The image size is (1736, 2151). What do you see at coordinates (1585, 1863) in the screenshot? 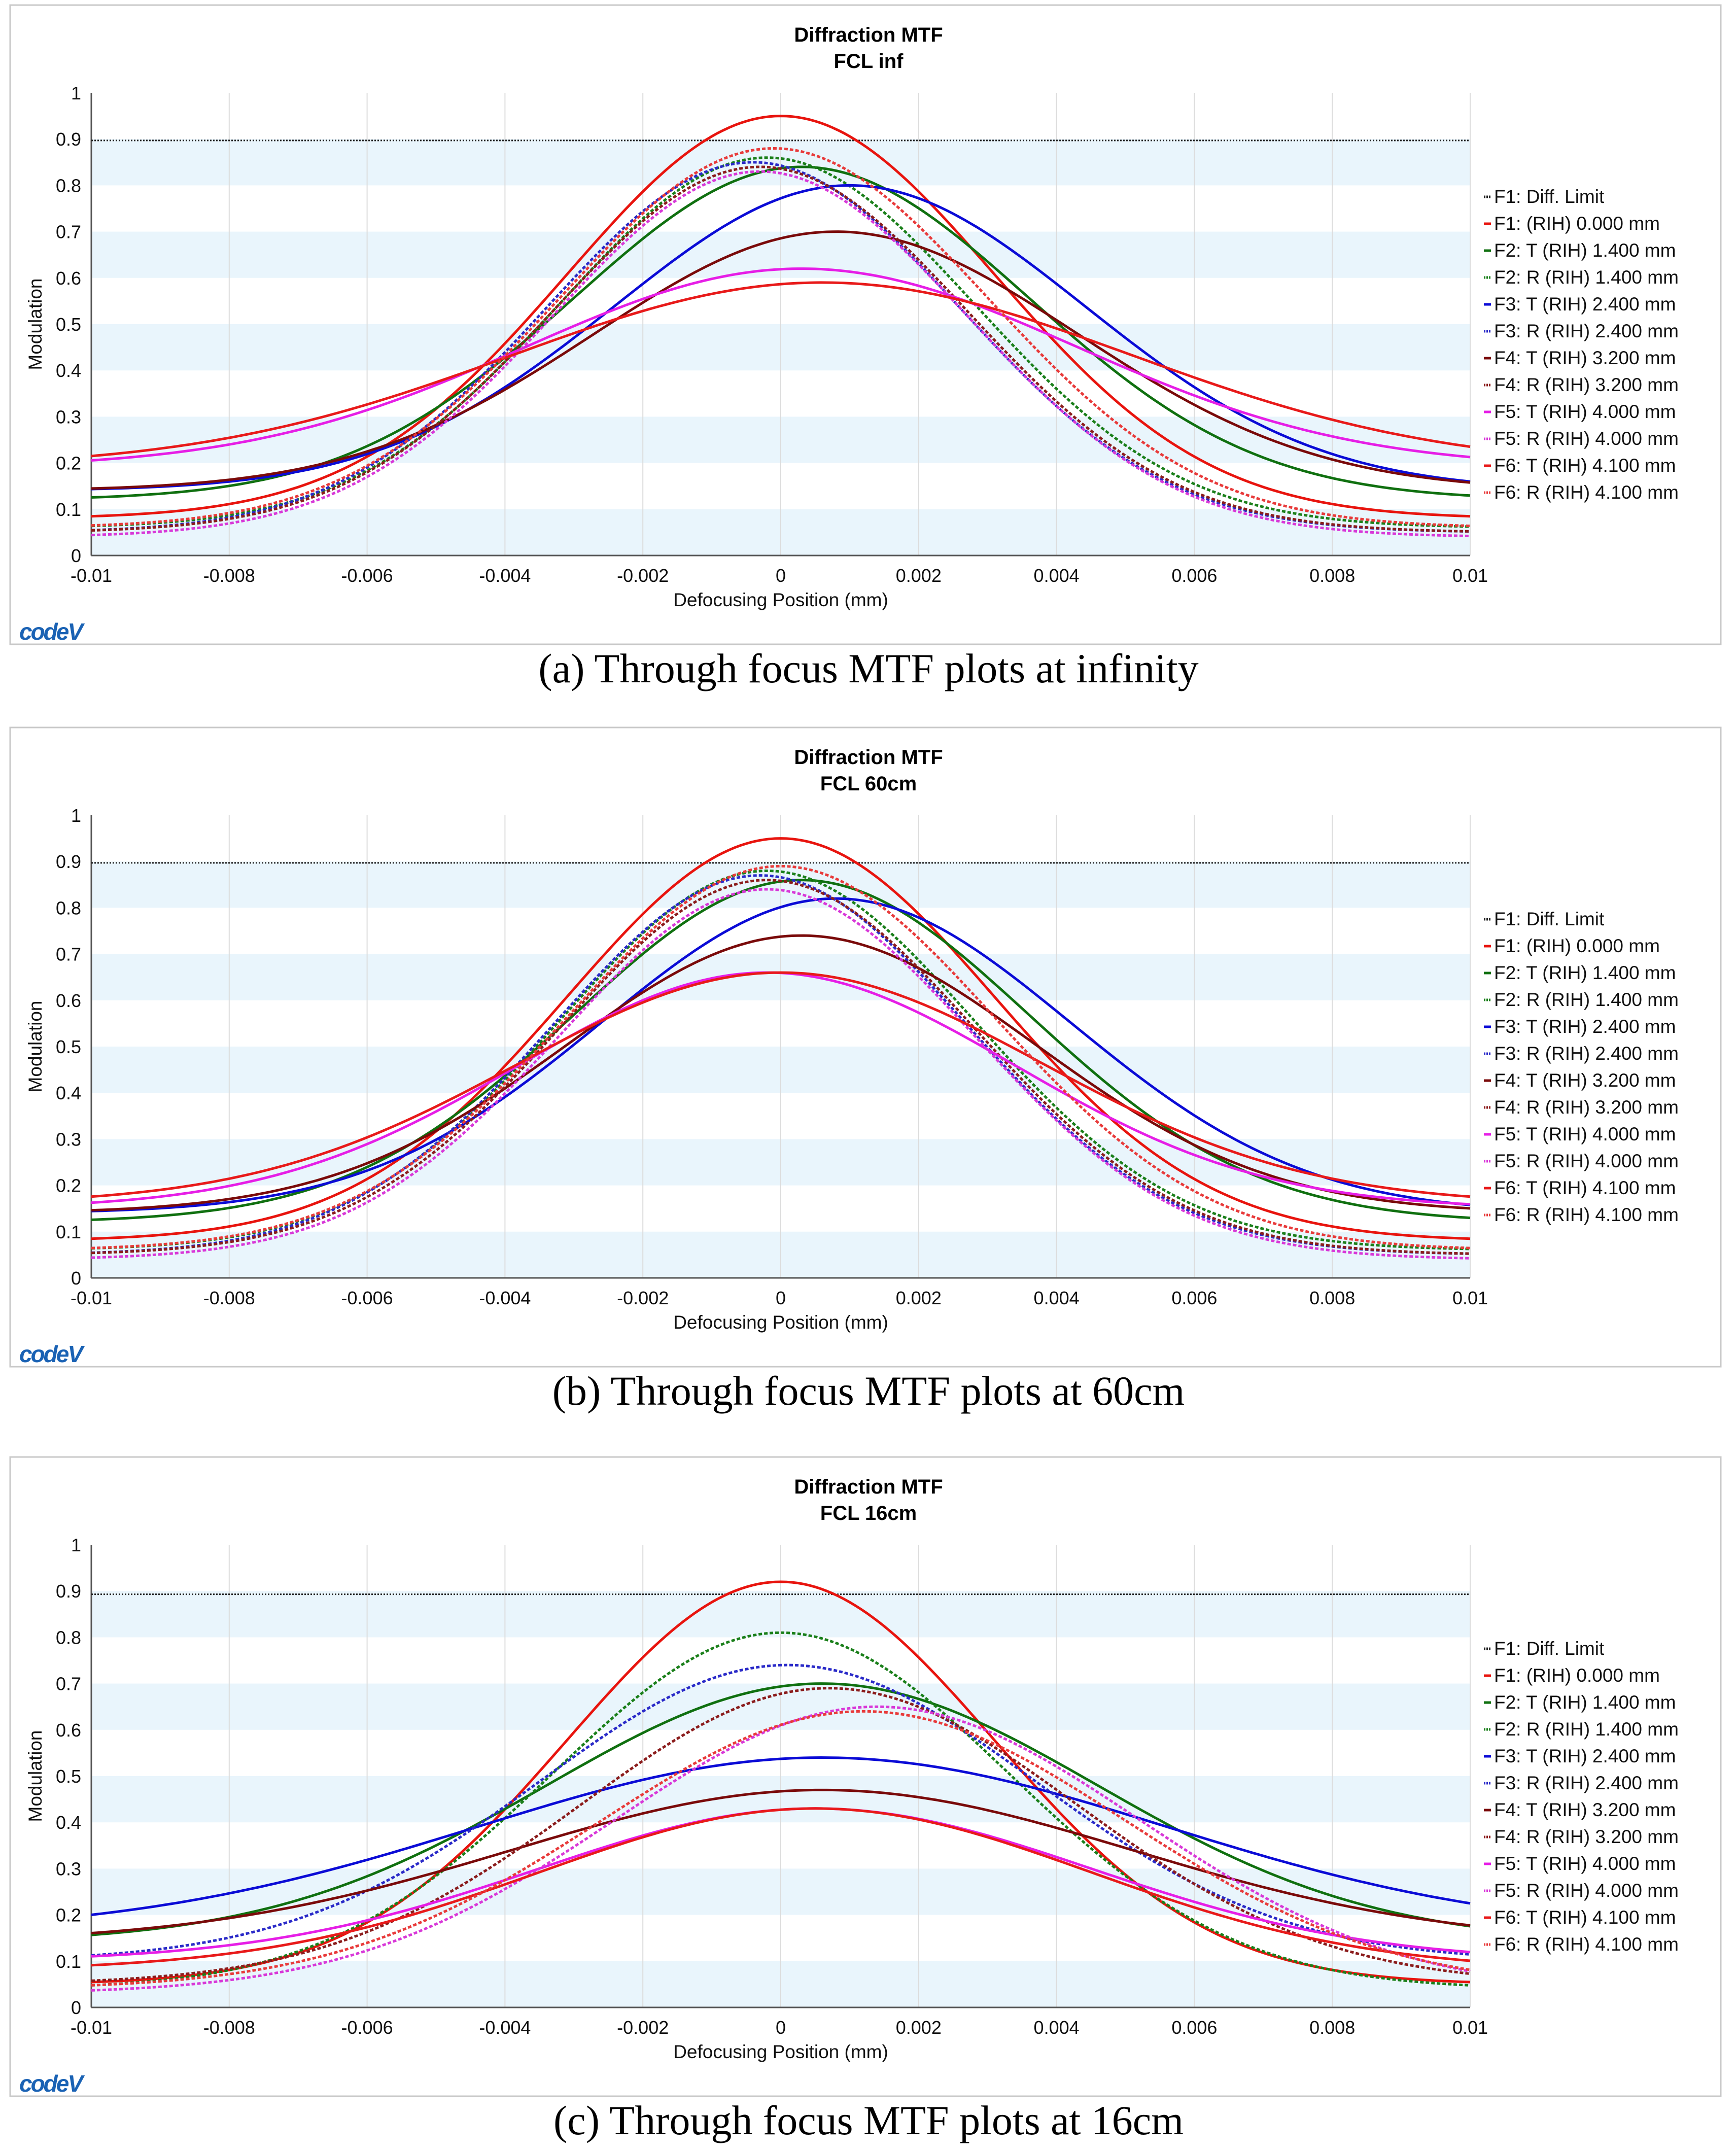
I see `legend-label: F5: T (RIH) 4.000 mm` at bounding box center [1585, 1863].